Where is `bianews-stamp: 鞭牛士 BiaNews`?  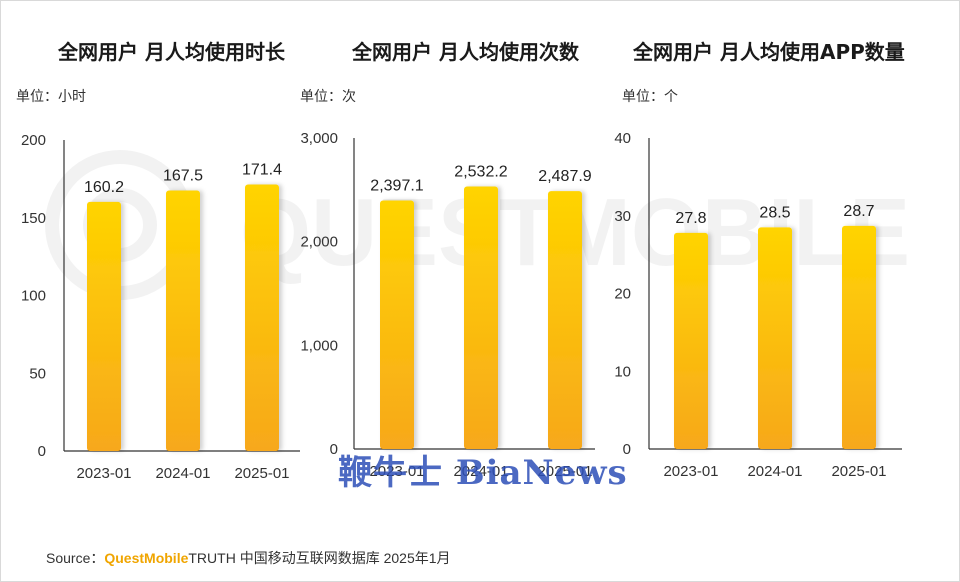
bianews-stamp: 鞭牛士 BiaNews is located at coordinates (483, 473).